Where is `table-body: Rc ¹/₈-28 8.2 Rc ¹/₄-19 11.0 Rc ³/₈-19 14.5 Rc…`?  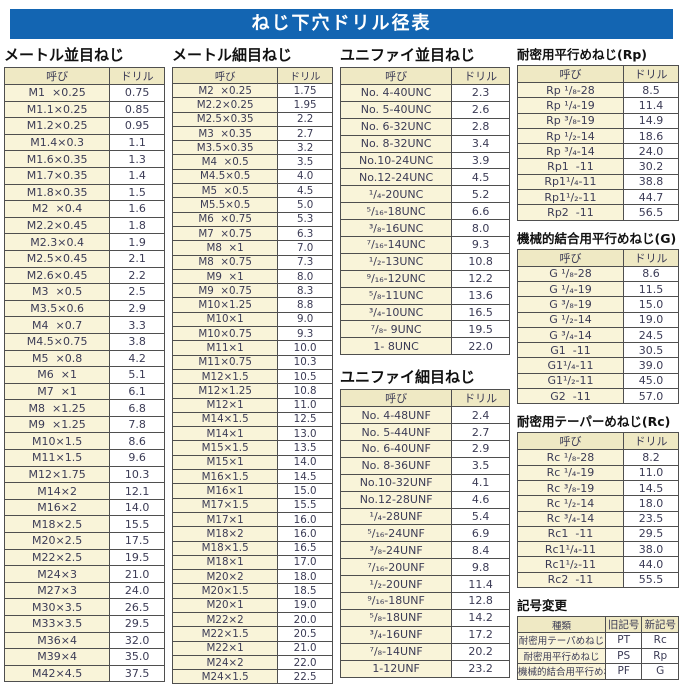 table-body: Rc ¹/₈-28 8.2 Rc ¹/₄-19 11.0 Rc ³/₈-19 14.5 Rc… is located at coordinates (598, 519).